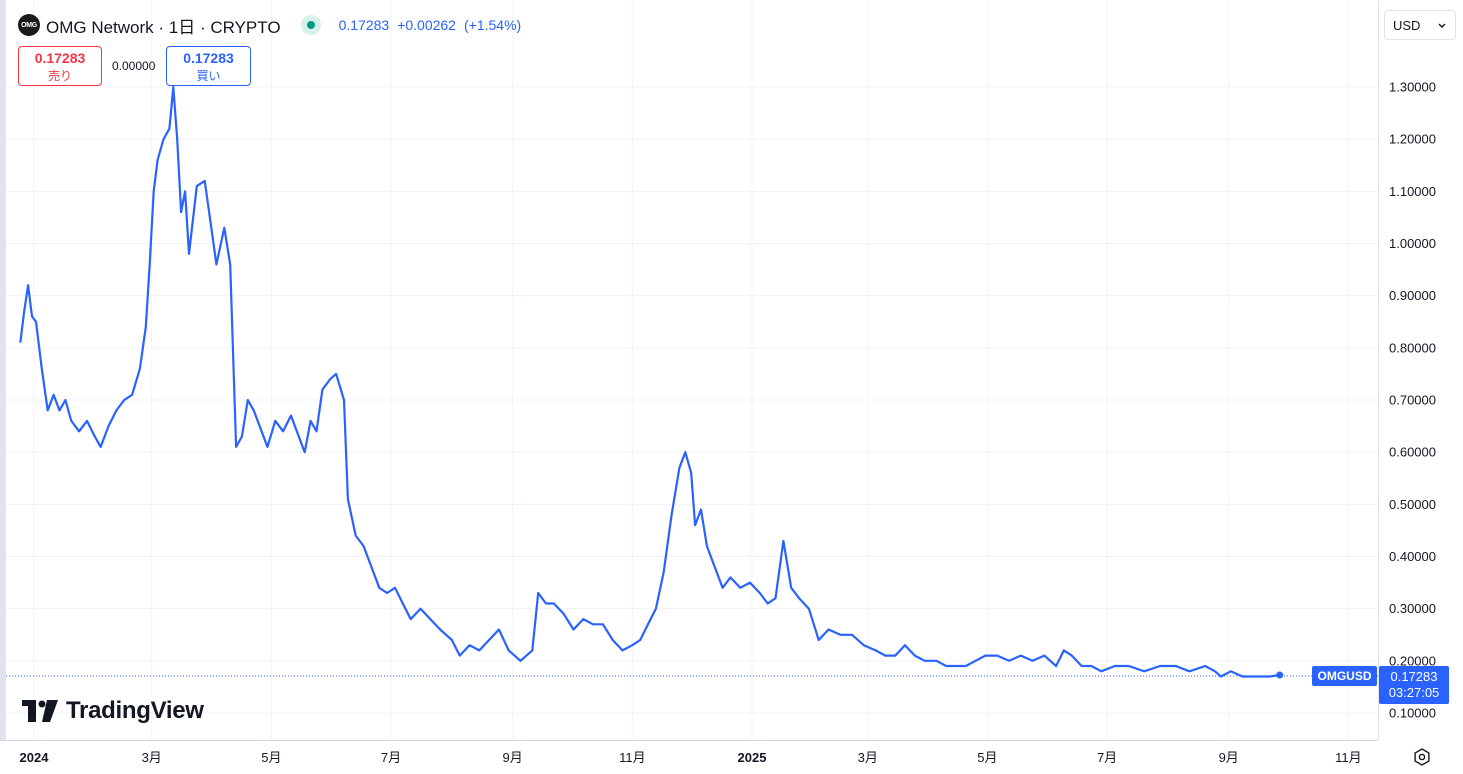 This screenshot has width=1463, height=774. Describe the element at coordinates (135, 710) in the screenshot. I see `tradingview-wordmark: TradingView` at that location.